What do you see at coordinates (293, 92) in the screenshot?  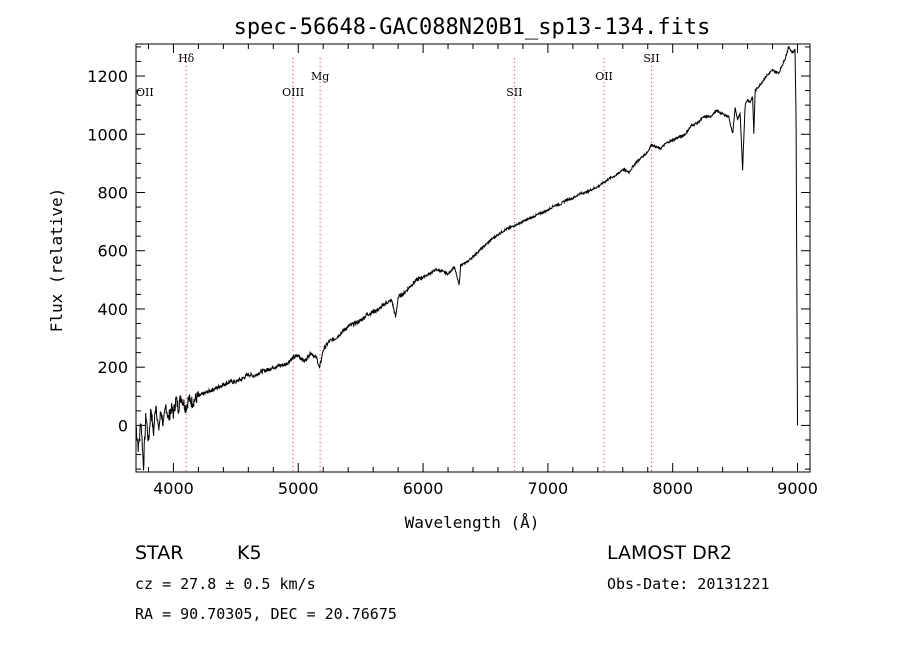 I see `line-label: OIII` at bounding box center [293, 92].